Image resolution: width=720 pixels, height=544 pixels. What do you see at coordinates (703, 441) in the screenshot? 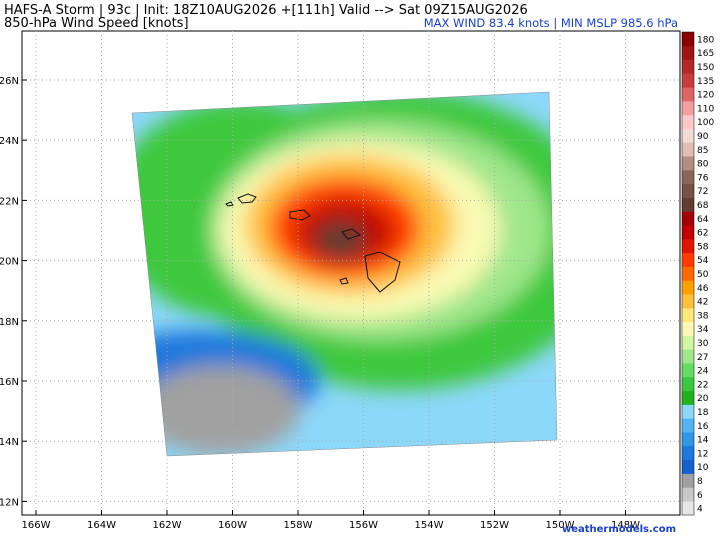
I see `colorbar-label: 14` at bounding box center [703, 441].